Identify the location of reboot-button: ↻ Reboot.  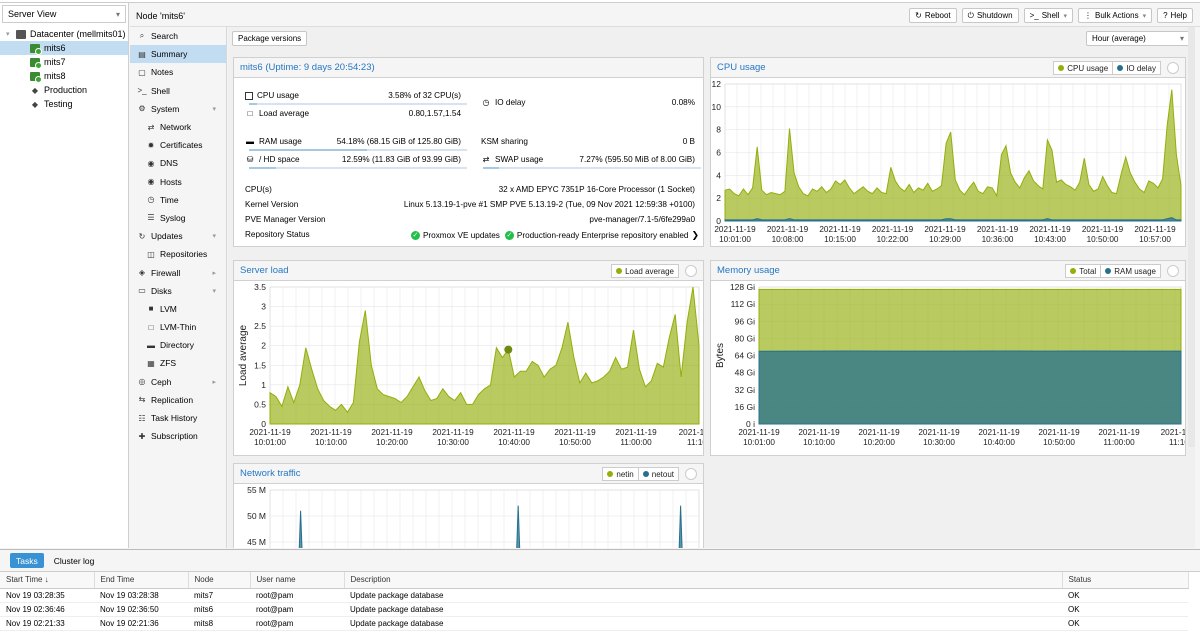
(933, 15).